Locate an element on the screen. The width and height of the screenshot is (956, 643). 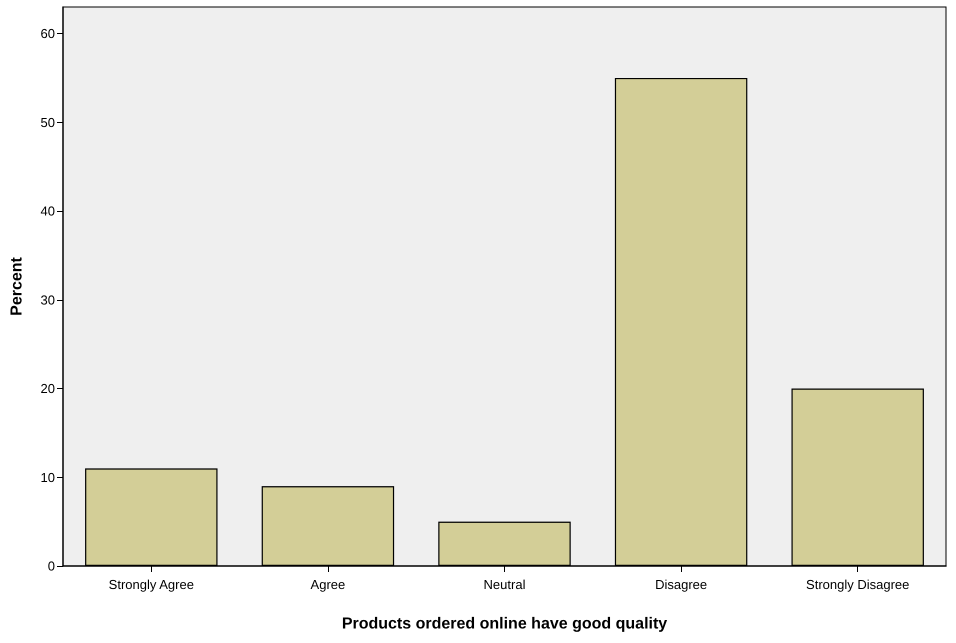
y-axis-title: Percent is located at coordinates (17, 286).